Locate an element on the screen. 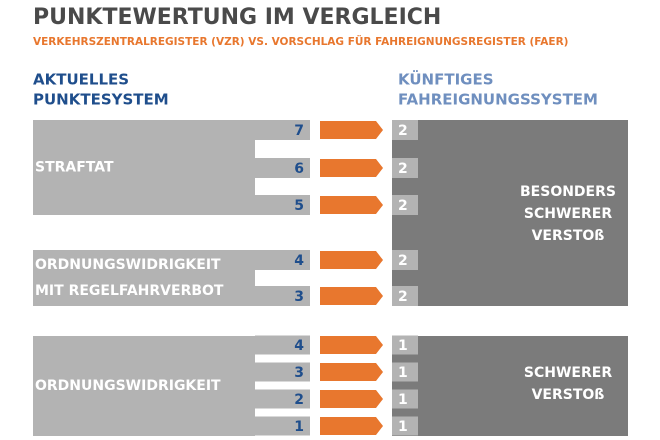 This screenshot has width=660, height=440. right-heading: KÜNFTIGES is located at coordinates (446, 79).